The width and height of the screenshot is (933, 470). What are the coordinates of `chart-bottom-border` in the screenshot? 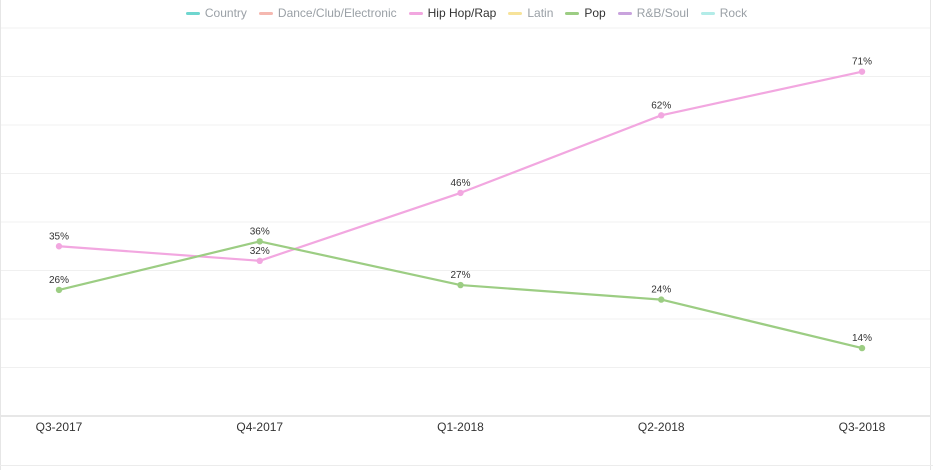 It's located at (466, 465).